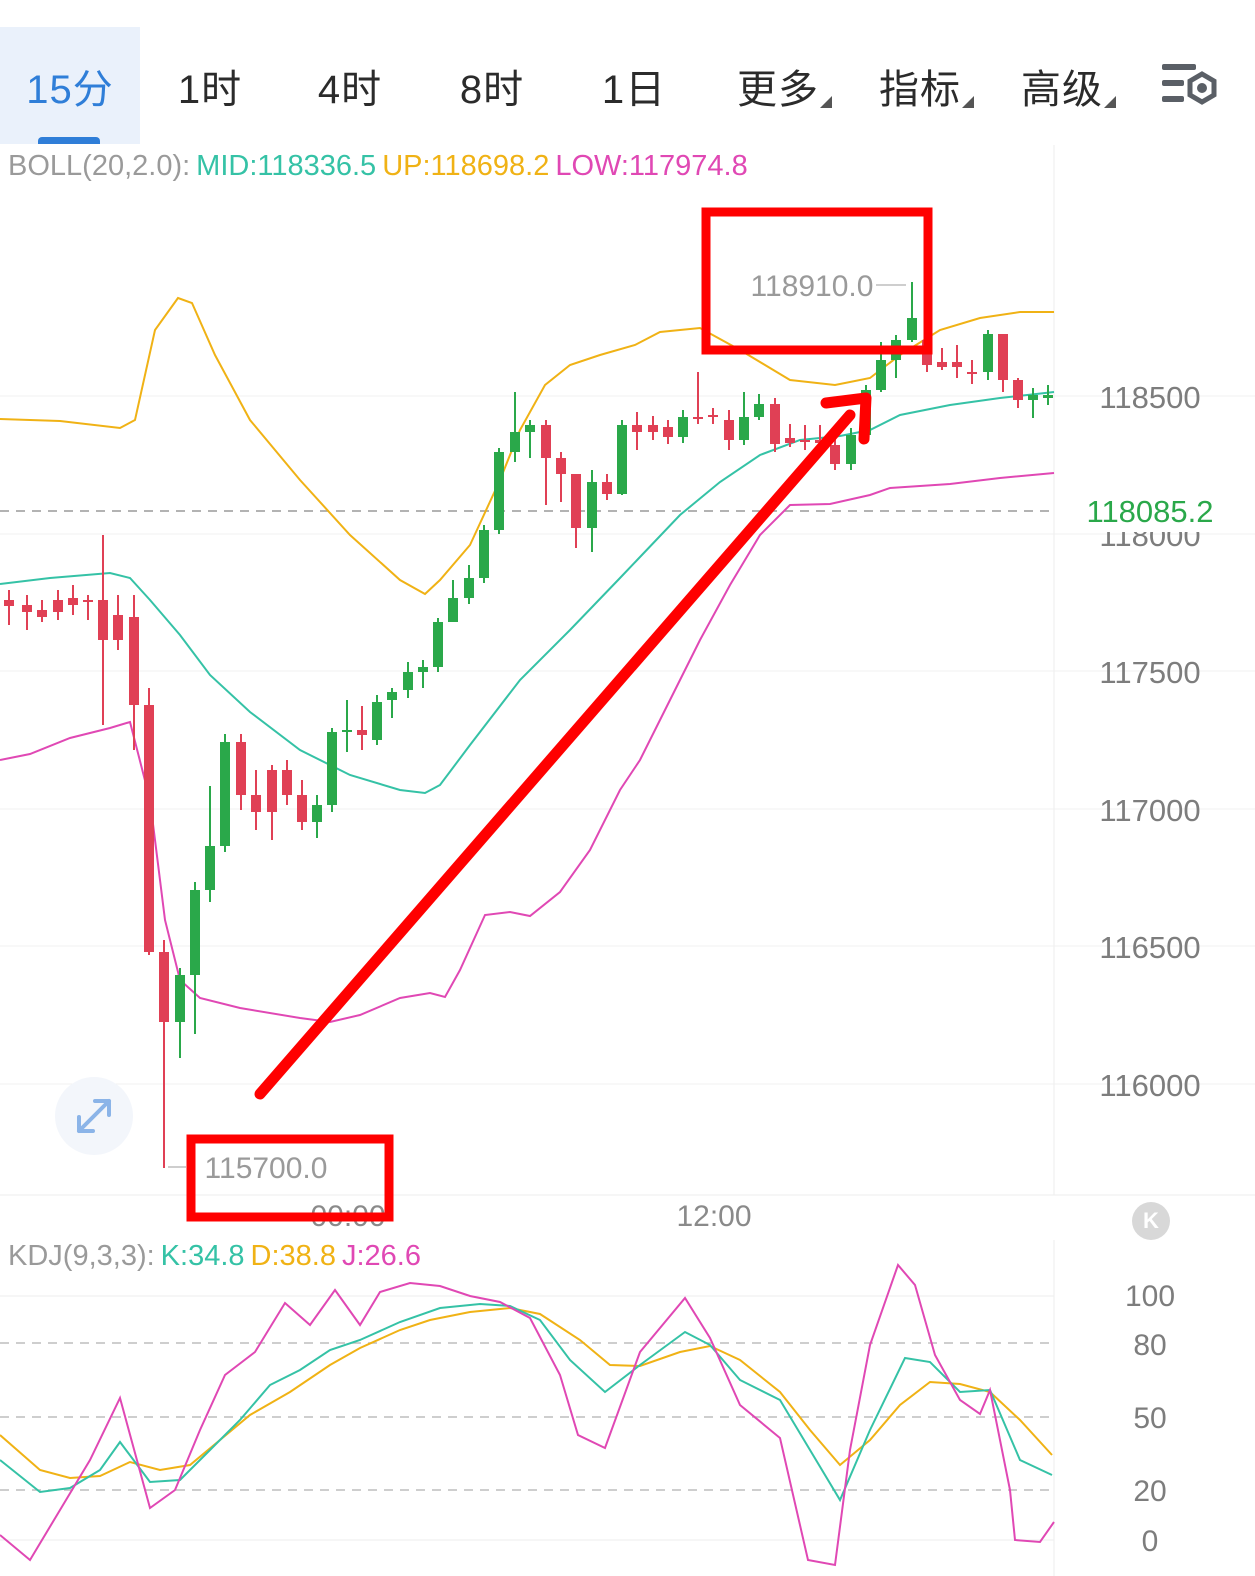 The width and height of the screenshot is (1255, 1576). I want to click on price-axis-label: 116000, so click(1149, 1085).